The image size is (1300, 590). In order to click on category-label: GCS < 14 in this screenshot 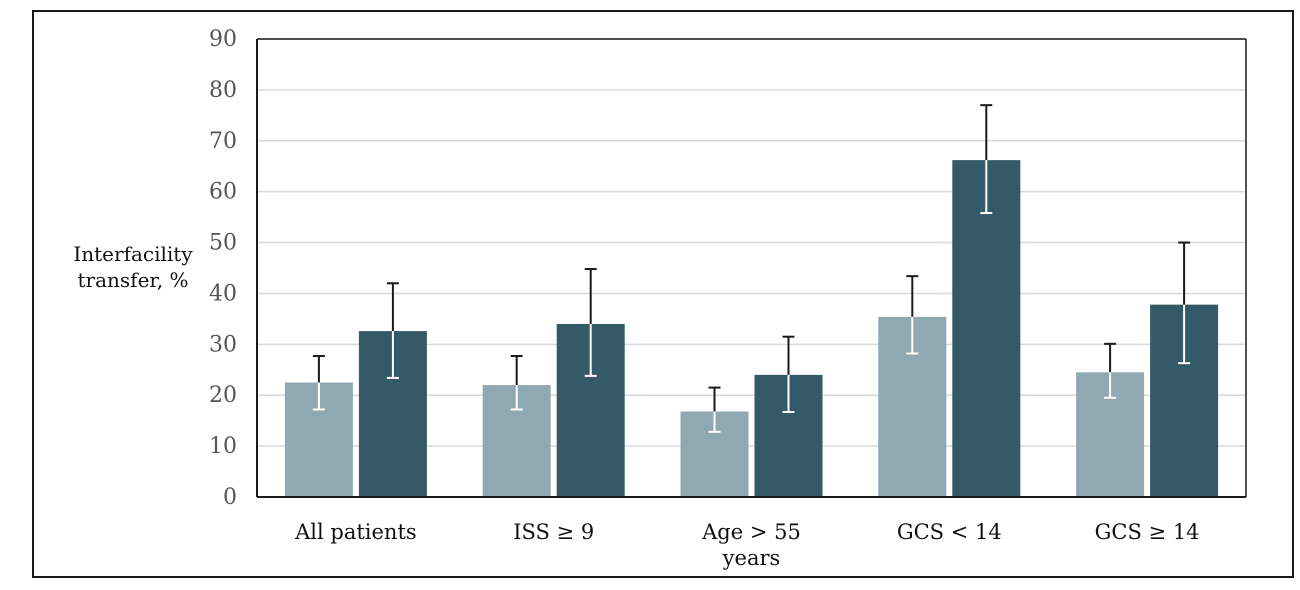, I will do `click(949, 532)`.